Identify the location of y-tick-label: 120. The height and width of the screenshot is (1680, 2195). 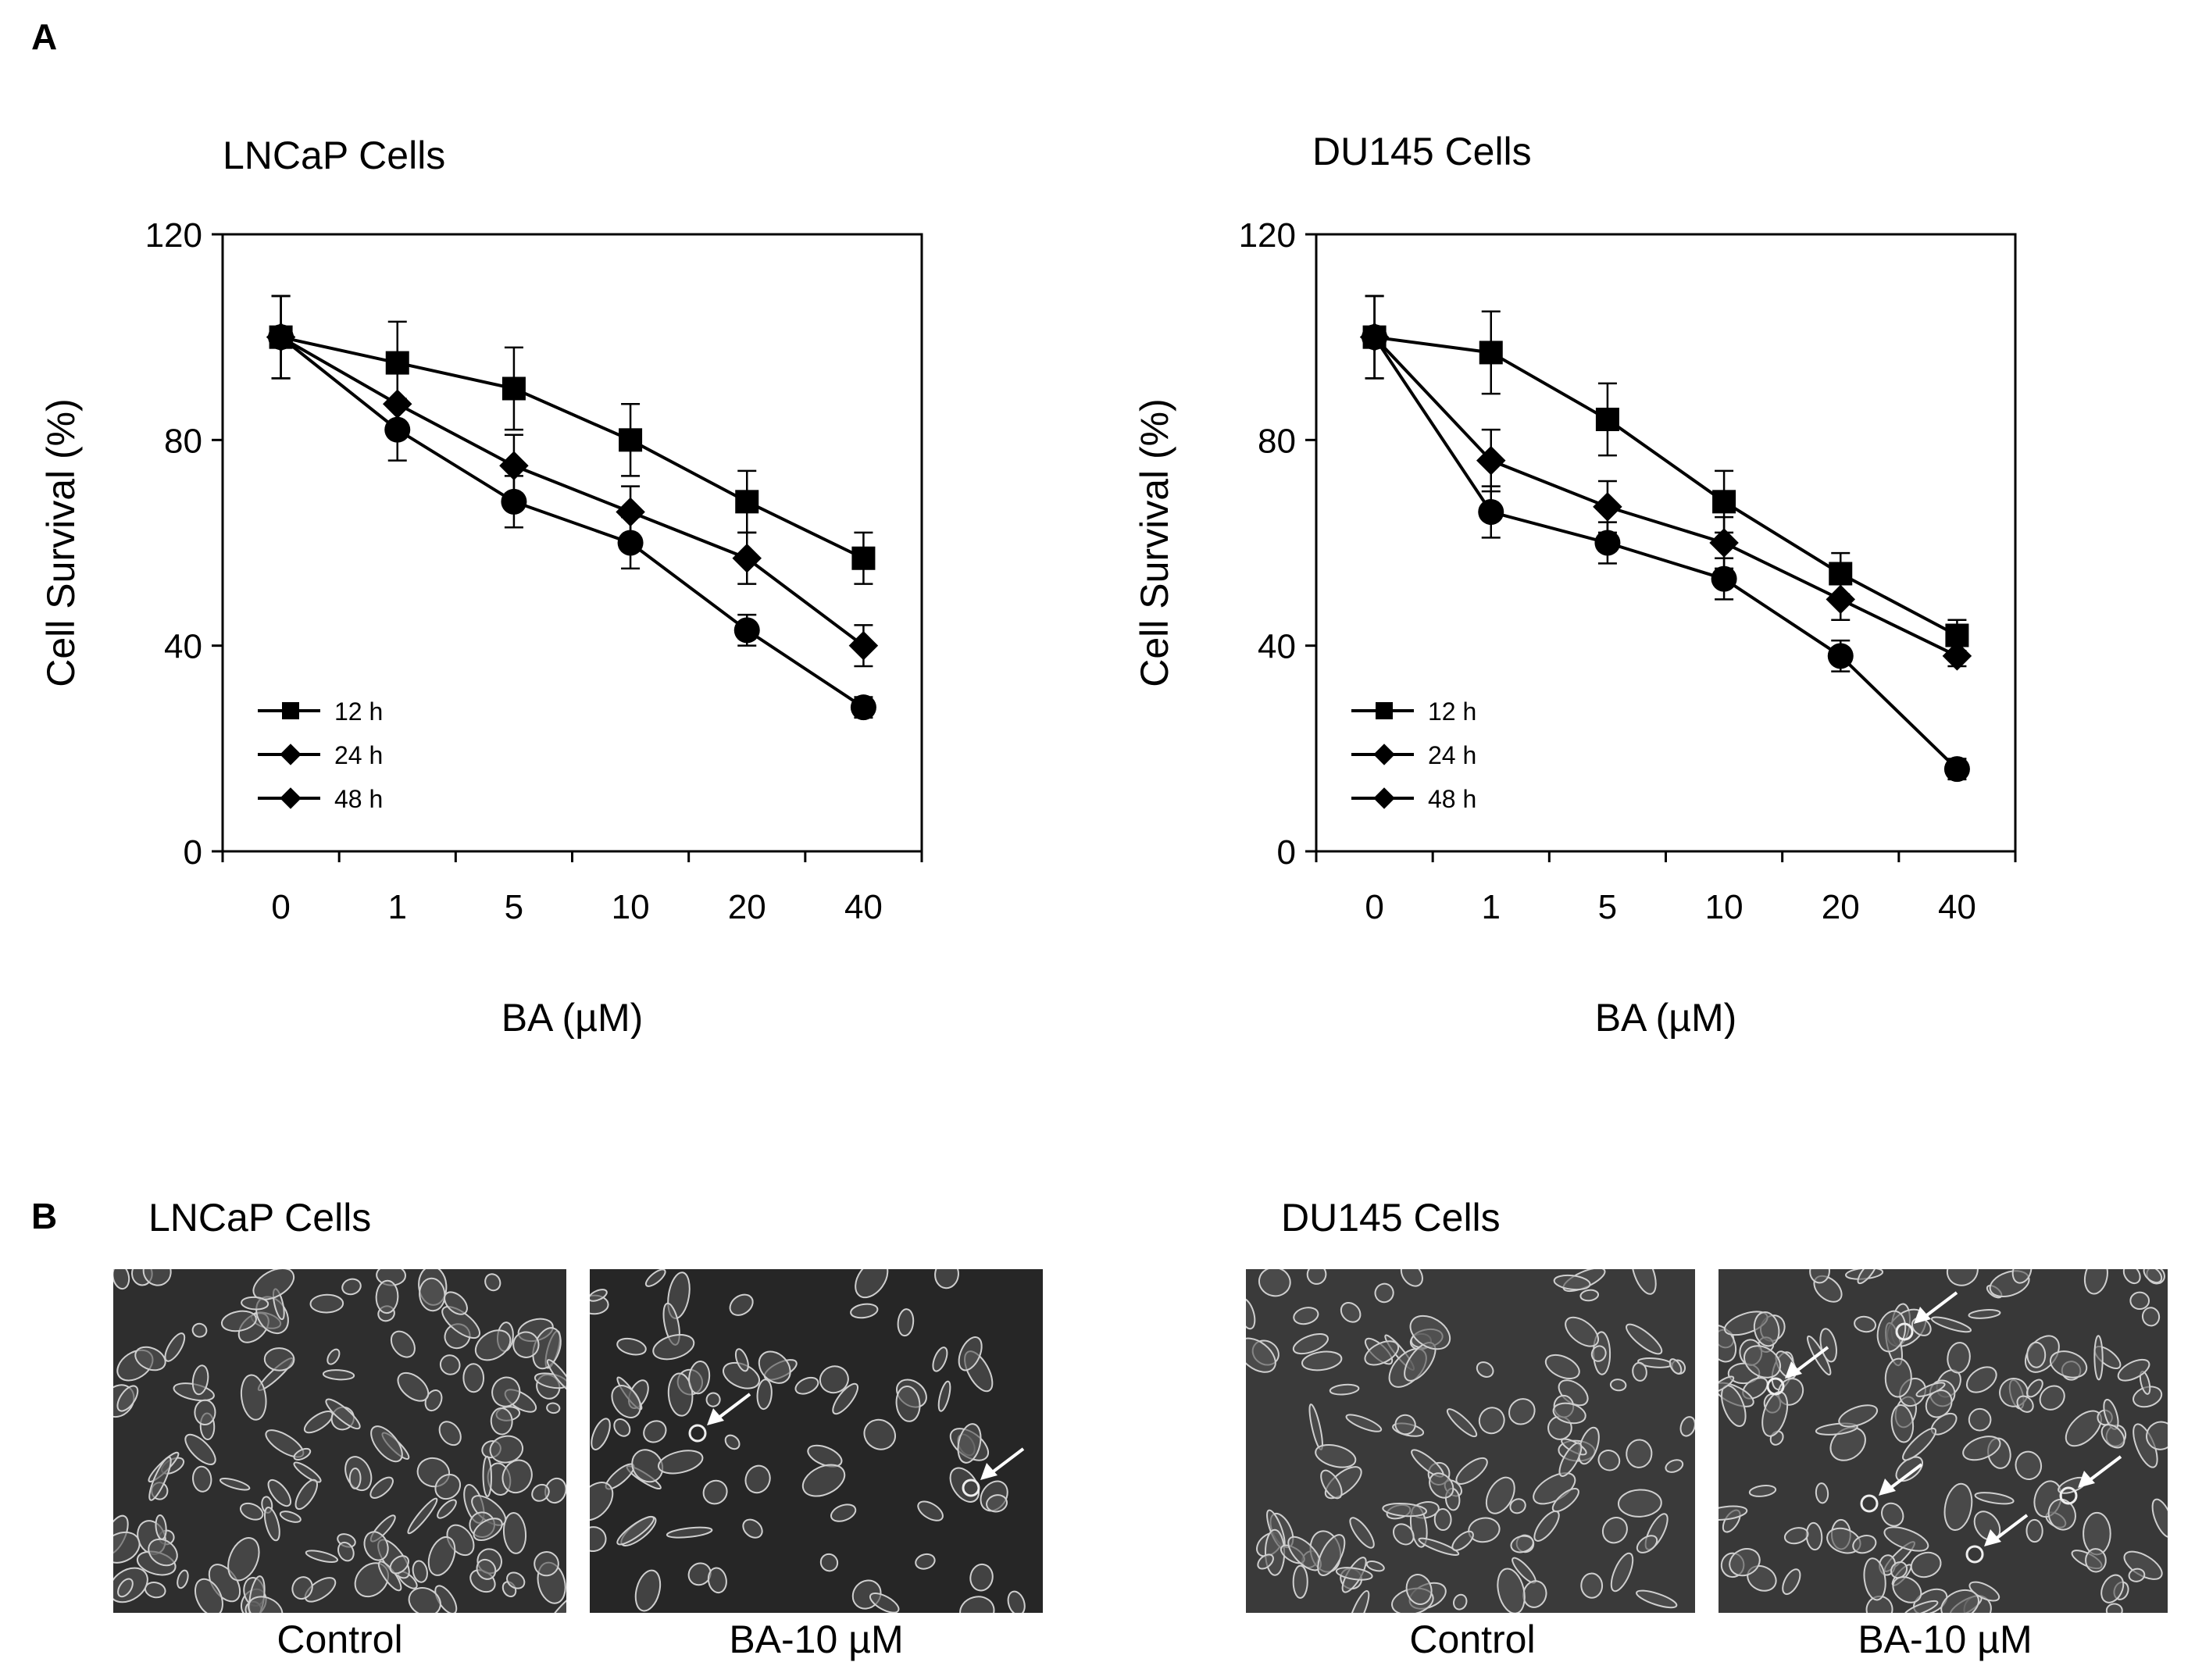
(1267, 235).